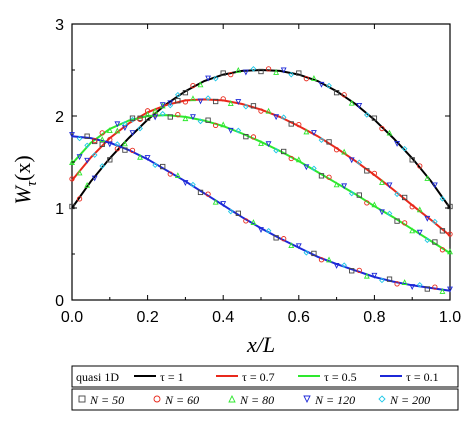 The height and width of the screenshot is (424, 474). Describe the element at coordinates (286, 377) in the screenshot. I see `legend-lines: τ = 1 τ = 0.7 τ = 0.5 τ = 0.1` at that location.